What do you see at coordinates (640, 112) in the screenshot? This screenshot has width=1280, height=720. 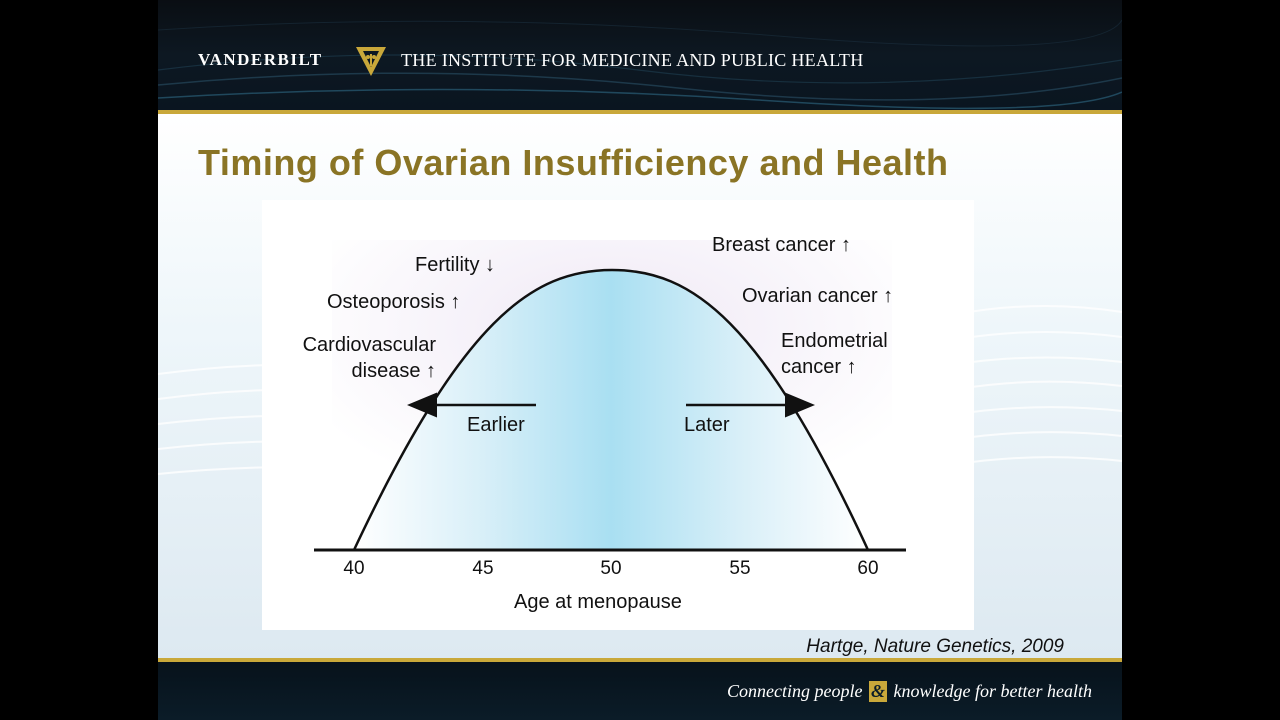 I see `gold-divider-top` at bounding box center [640, 112].